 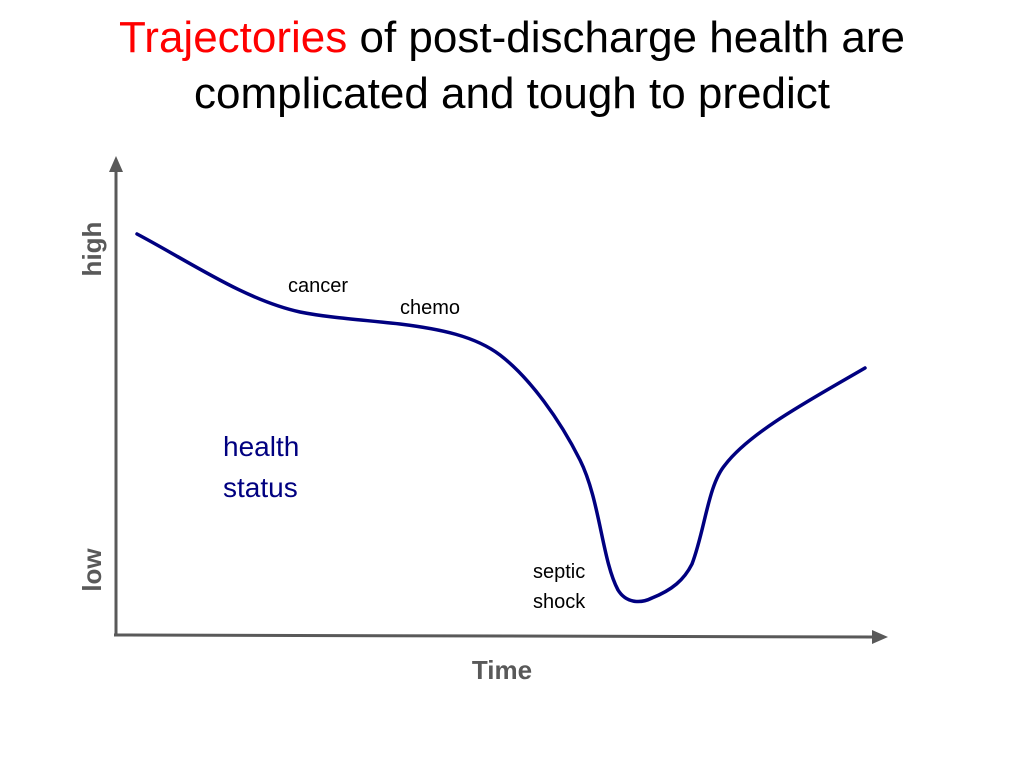 I want to click on annotation-shock: shock, so click(x=559, y=602).